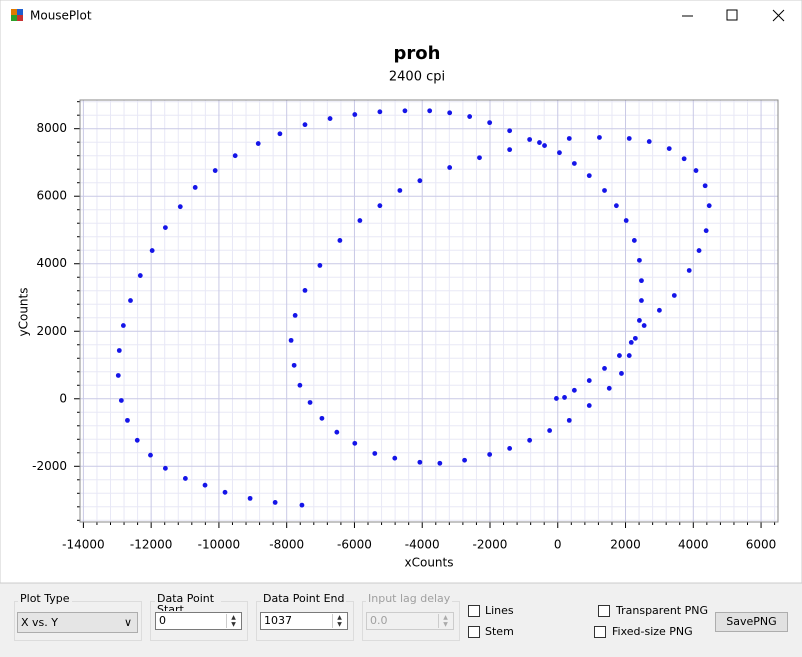 Image resolution: width=802 pixels, height=657 pixels. Describe the element at coordinates (354, 545) in the screenshot. I see `x-tick-label: -6000` at that location.